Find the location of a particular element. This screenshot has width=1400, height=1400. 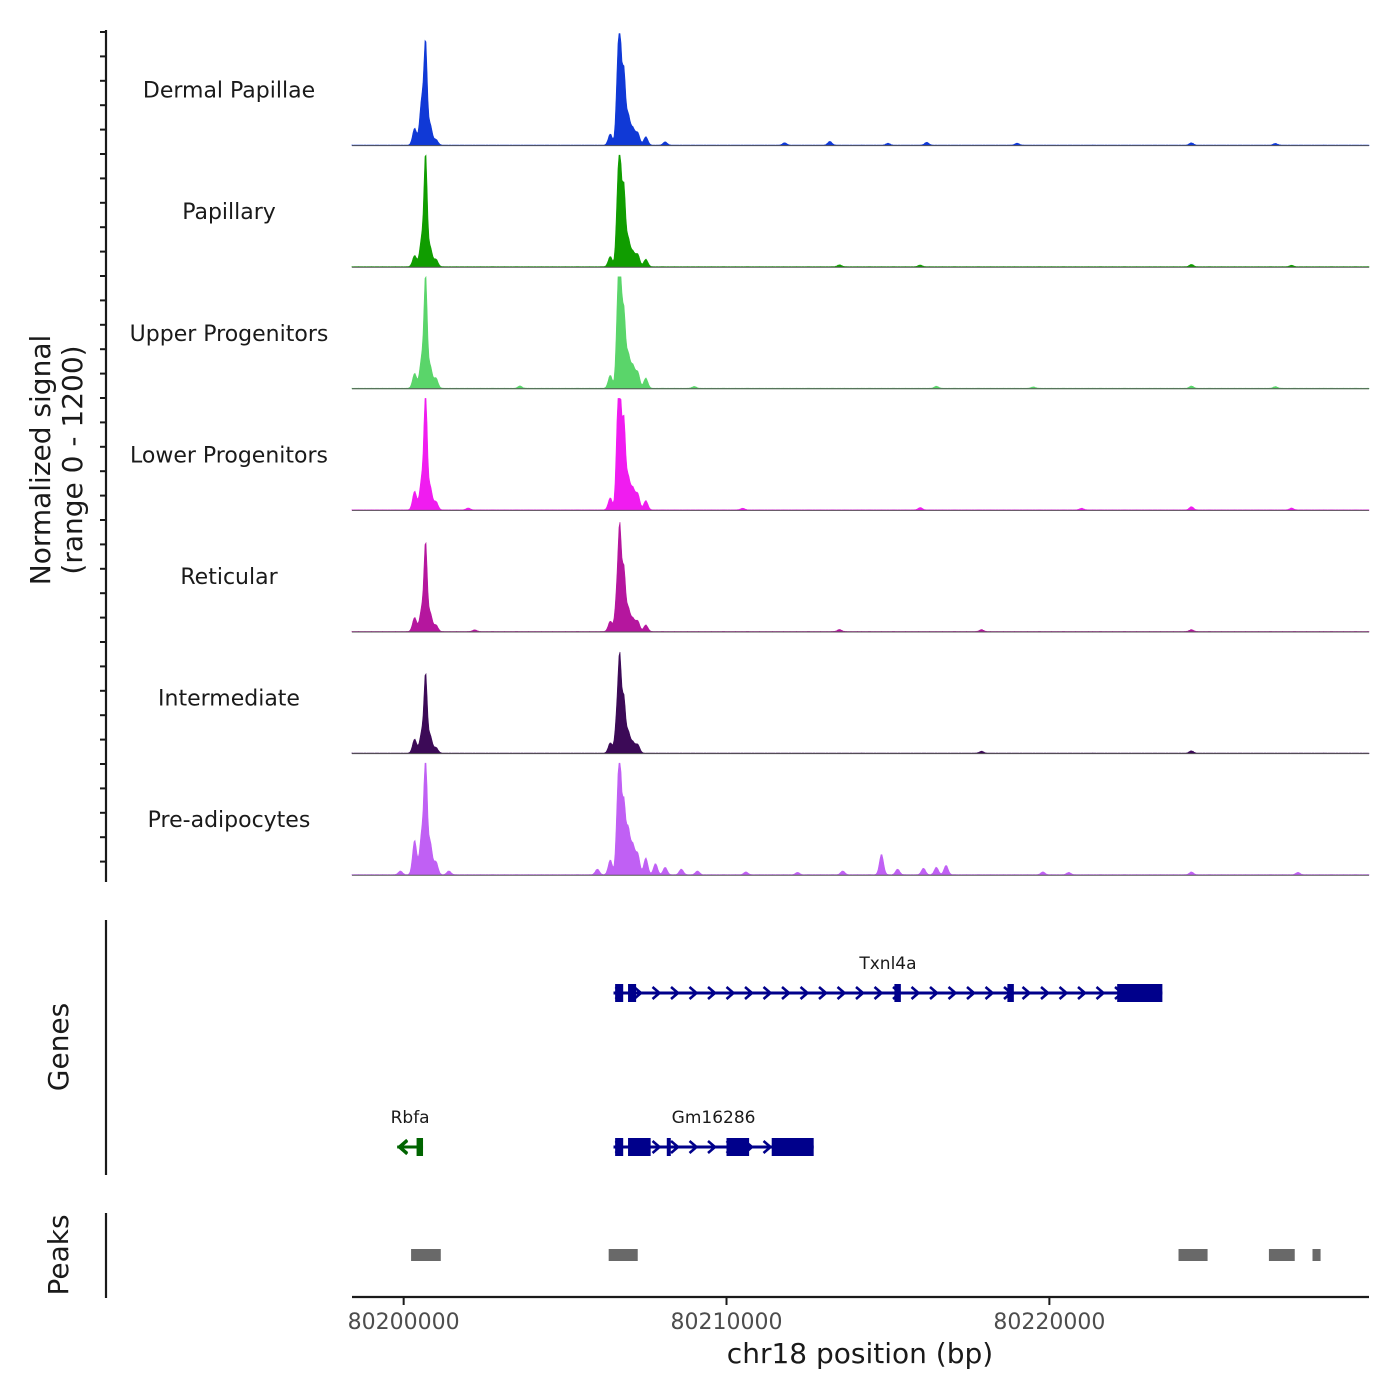

x-tick-label: 80200000 is located at coordinates (404, 1322).